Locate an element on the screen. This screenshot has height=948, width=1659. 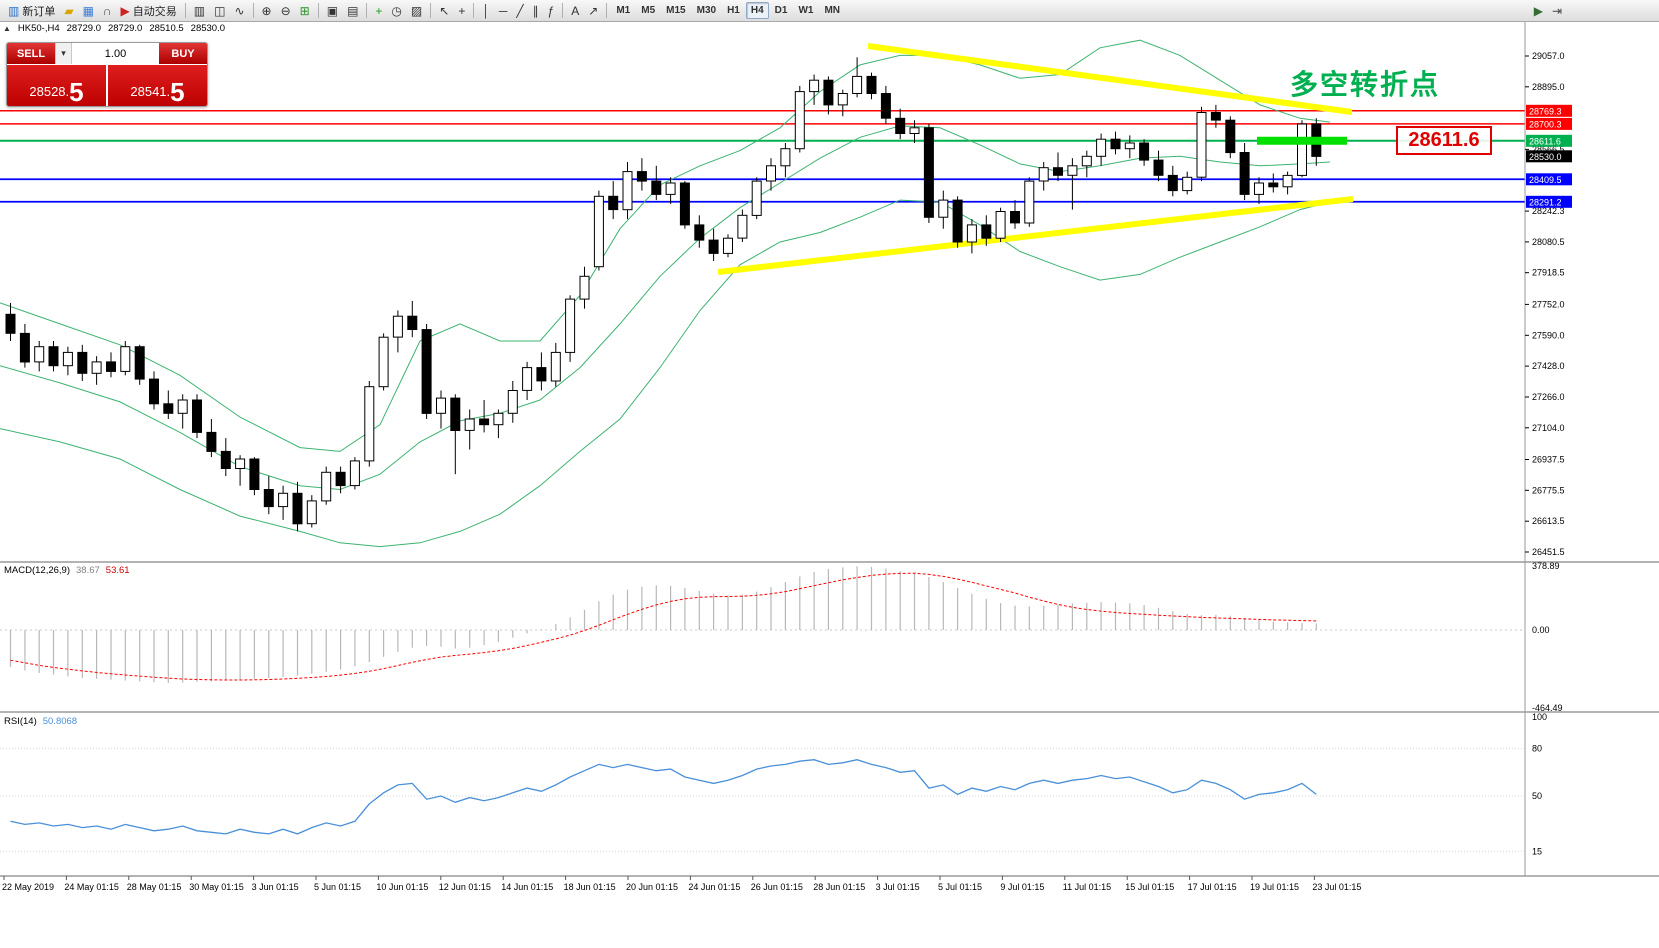
svg-text: 23 Jul 01:15 is located at coordinates (1336, 887).